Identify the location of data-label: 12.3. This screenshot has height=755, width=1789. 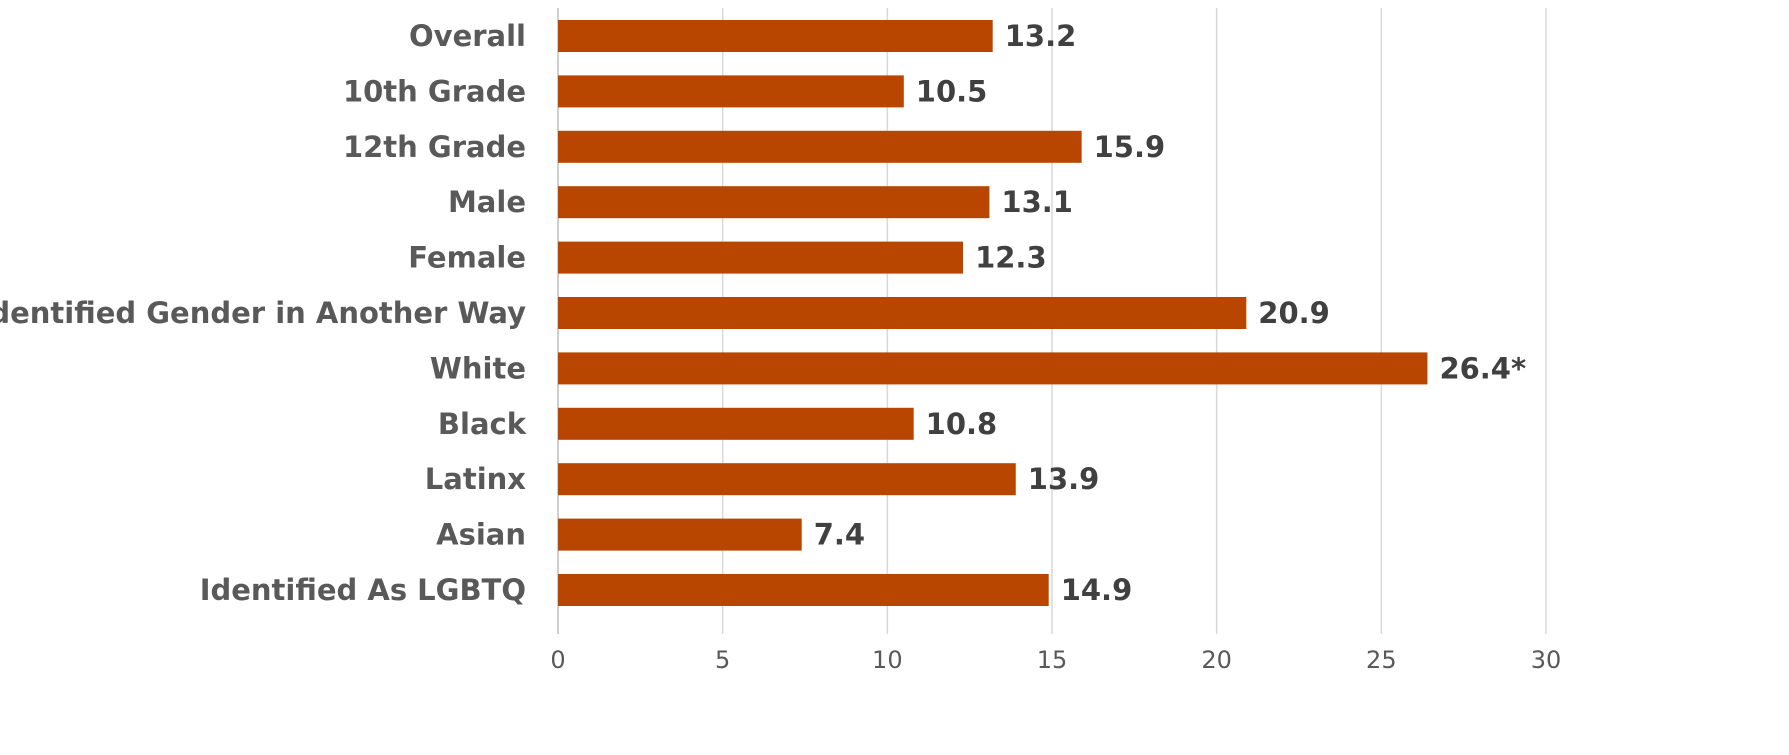
(1011, 258).